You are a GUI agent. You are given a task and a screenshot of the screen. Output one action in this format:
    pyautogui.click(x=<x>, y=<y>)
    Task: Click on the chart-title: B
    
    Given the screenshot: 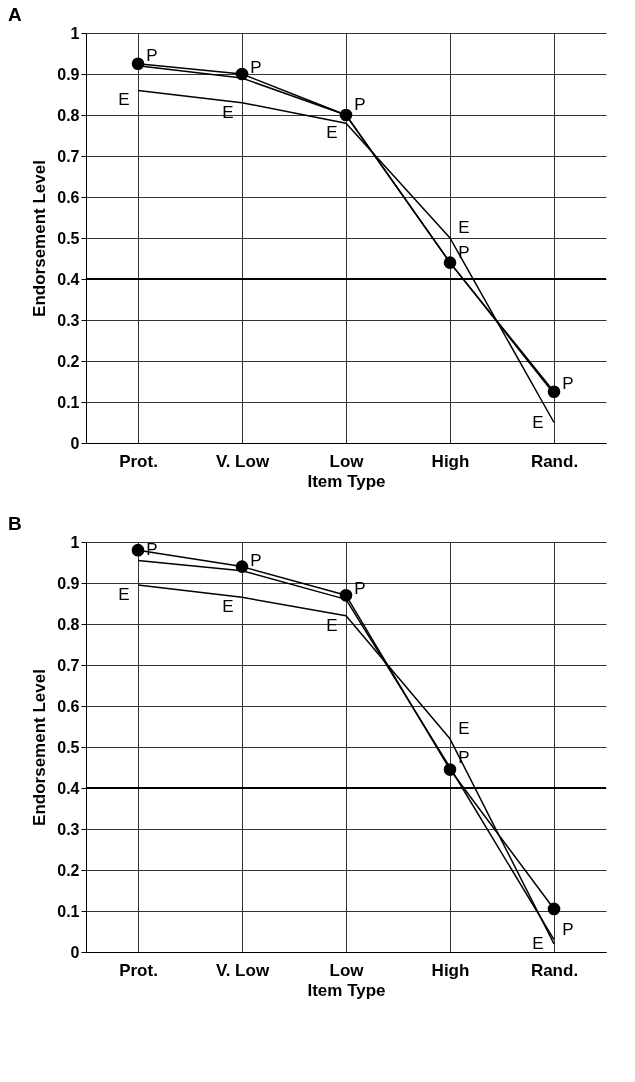 What is the action you would take?
    pyautogui.click(x=15, y=523)
    